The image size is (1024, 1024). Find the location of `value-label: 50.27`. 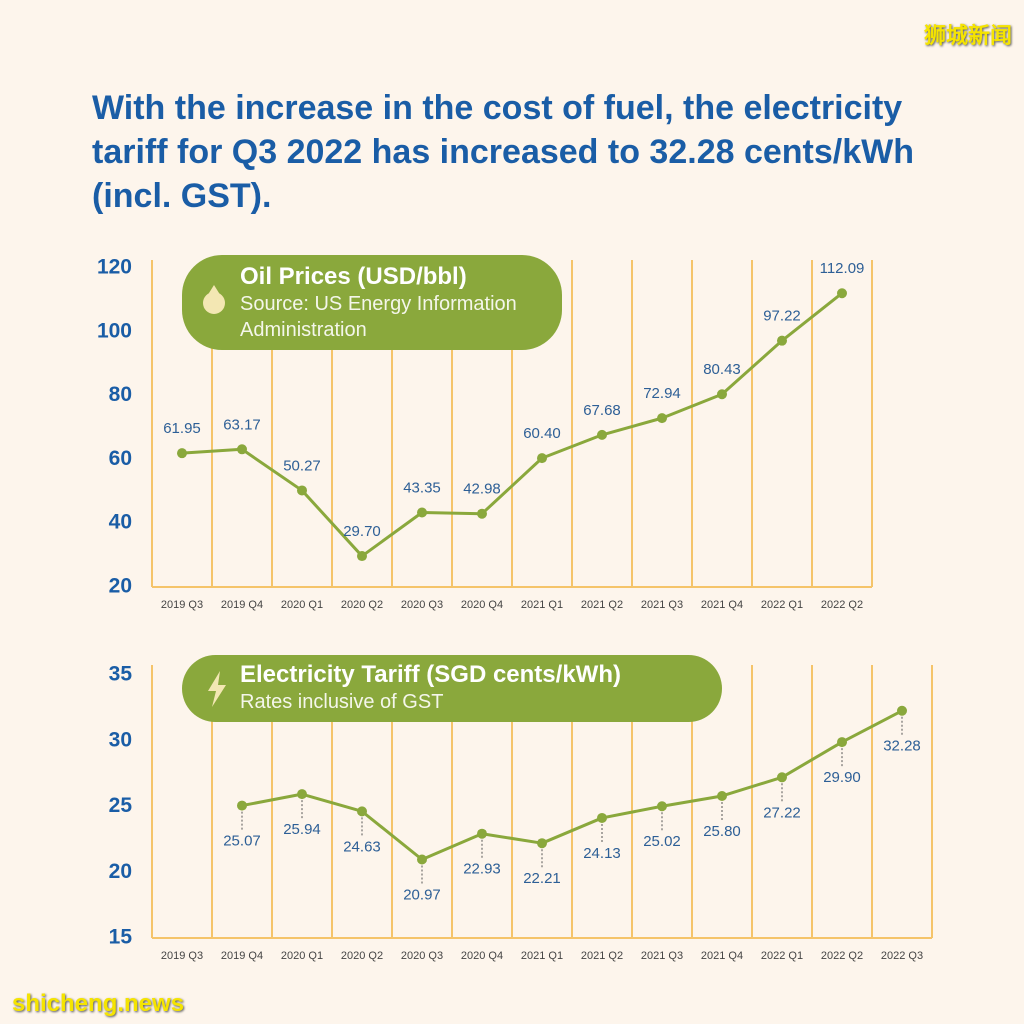

value-label: 50.27 is located at coordinates (302, 465).